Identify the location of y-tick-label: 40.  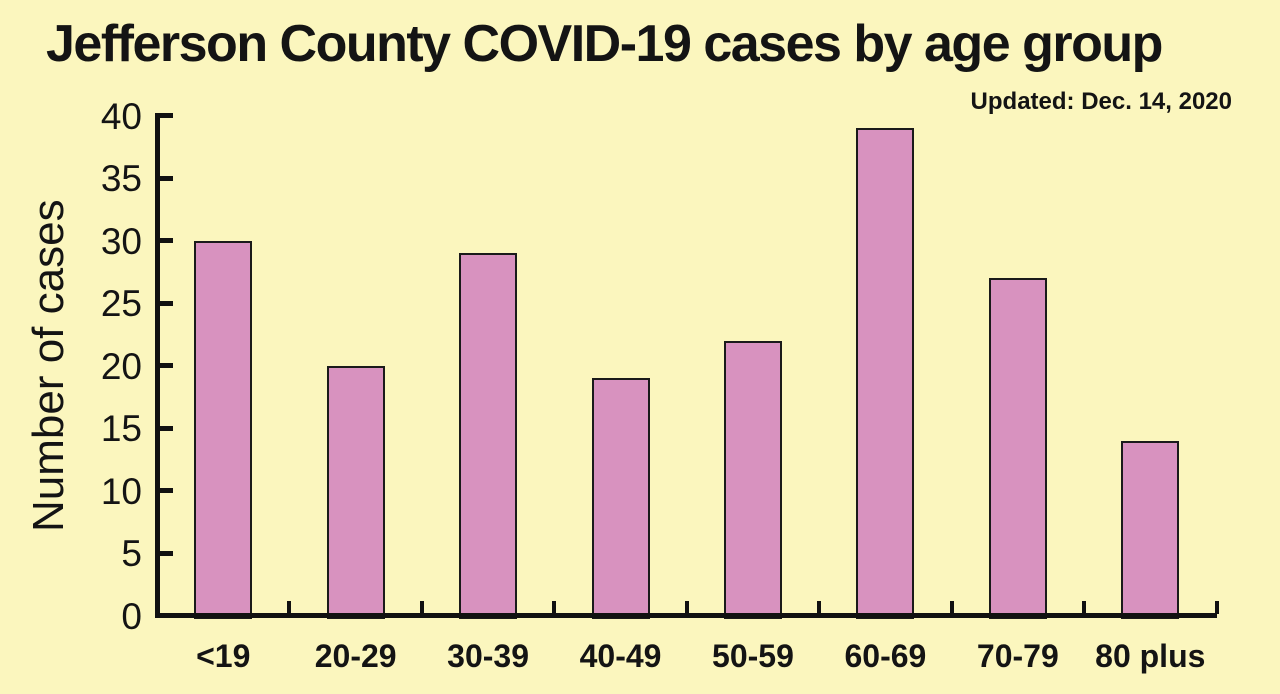
(121, 116).